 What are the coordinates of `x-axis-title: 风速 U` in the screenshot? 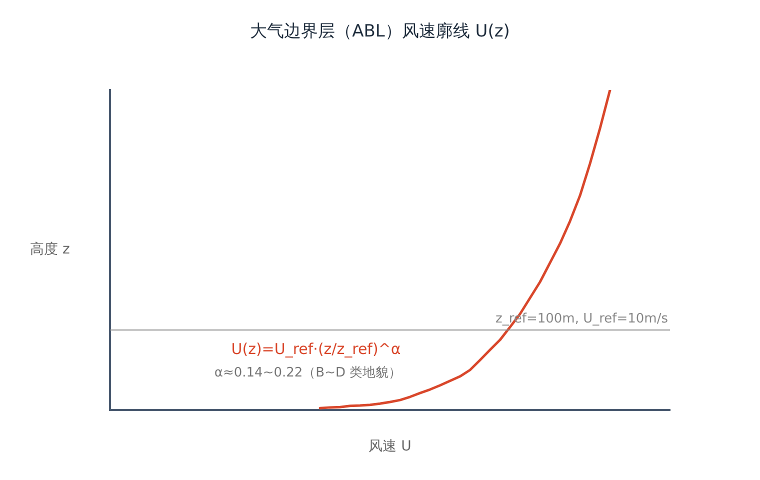 It's located at (390, 446).